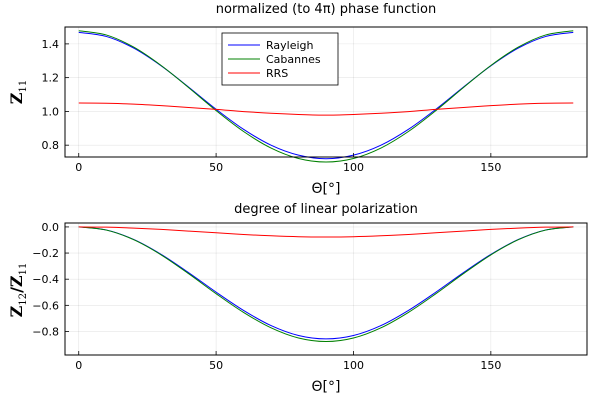 The width and height of the screenshot is (600, 400). I want to click on y-axis-label-sub-numerator: 12, so click(23, 299).